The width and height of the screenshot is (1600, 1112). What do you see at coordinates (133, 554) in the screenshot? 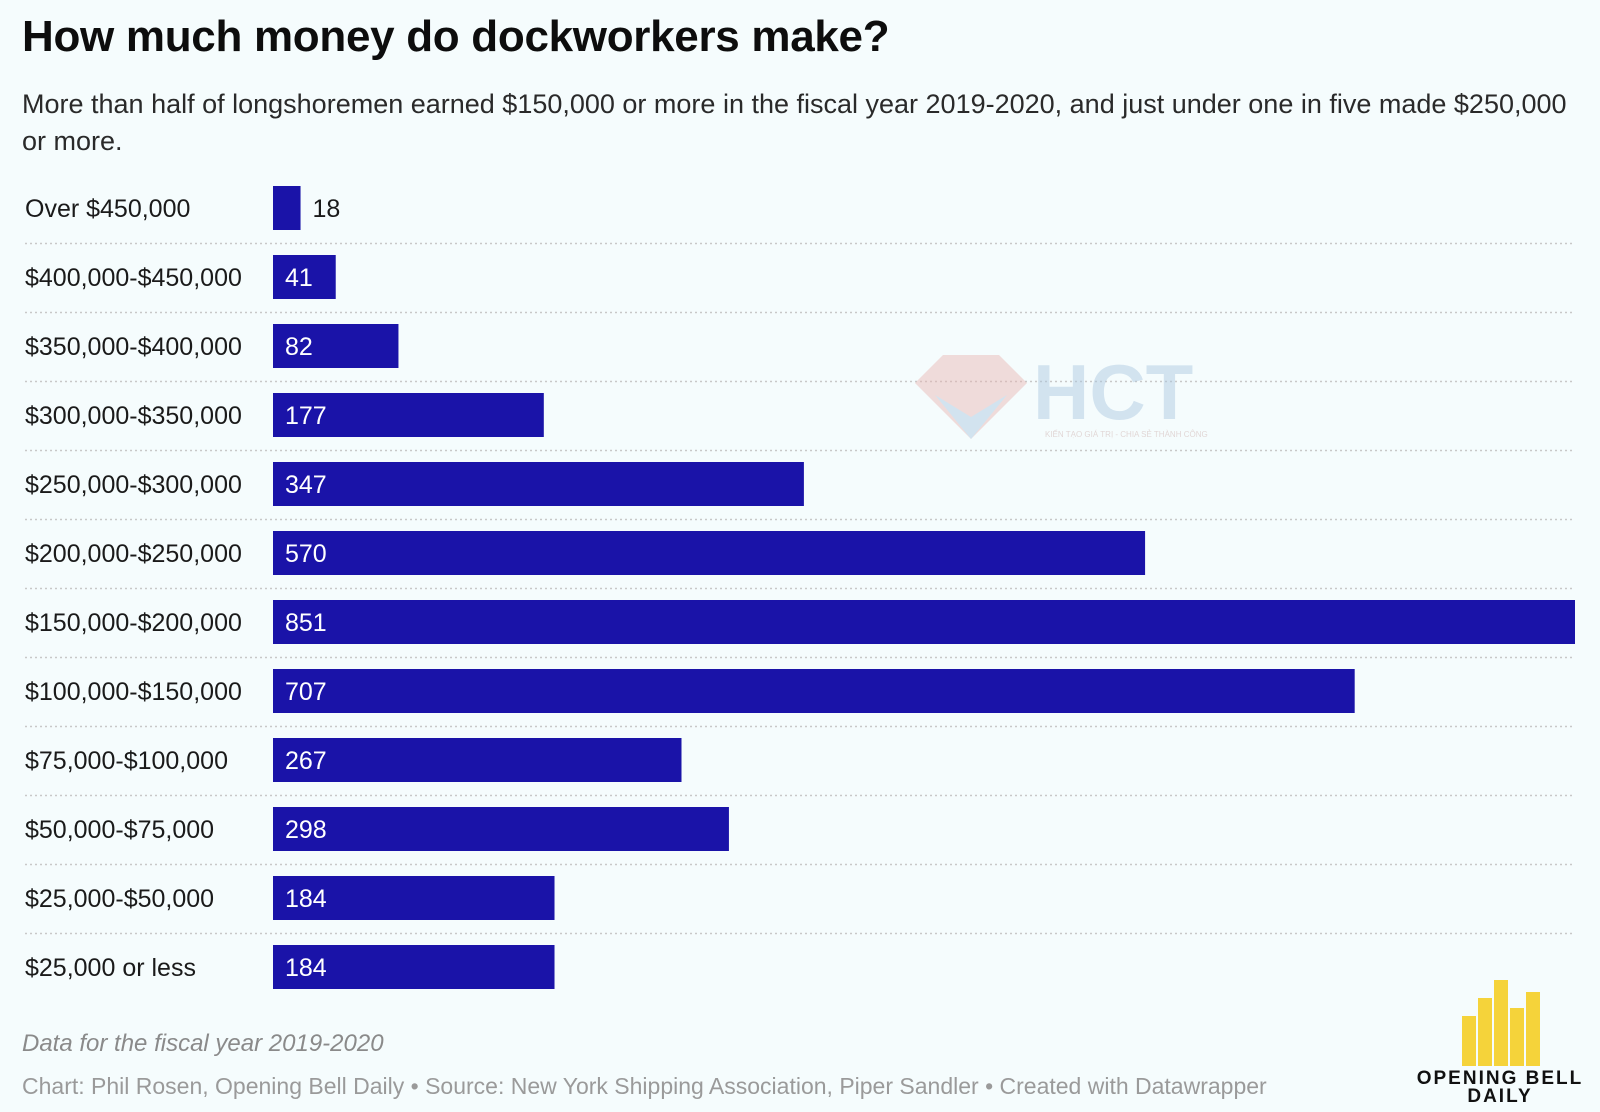
I see `category-label: $200,000-$250,000` at bounding box center [133, 554].